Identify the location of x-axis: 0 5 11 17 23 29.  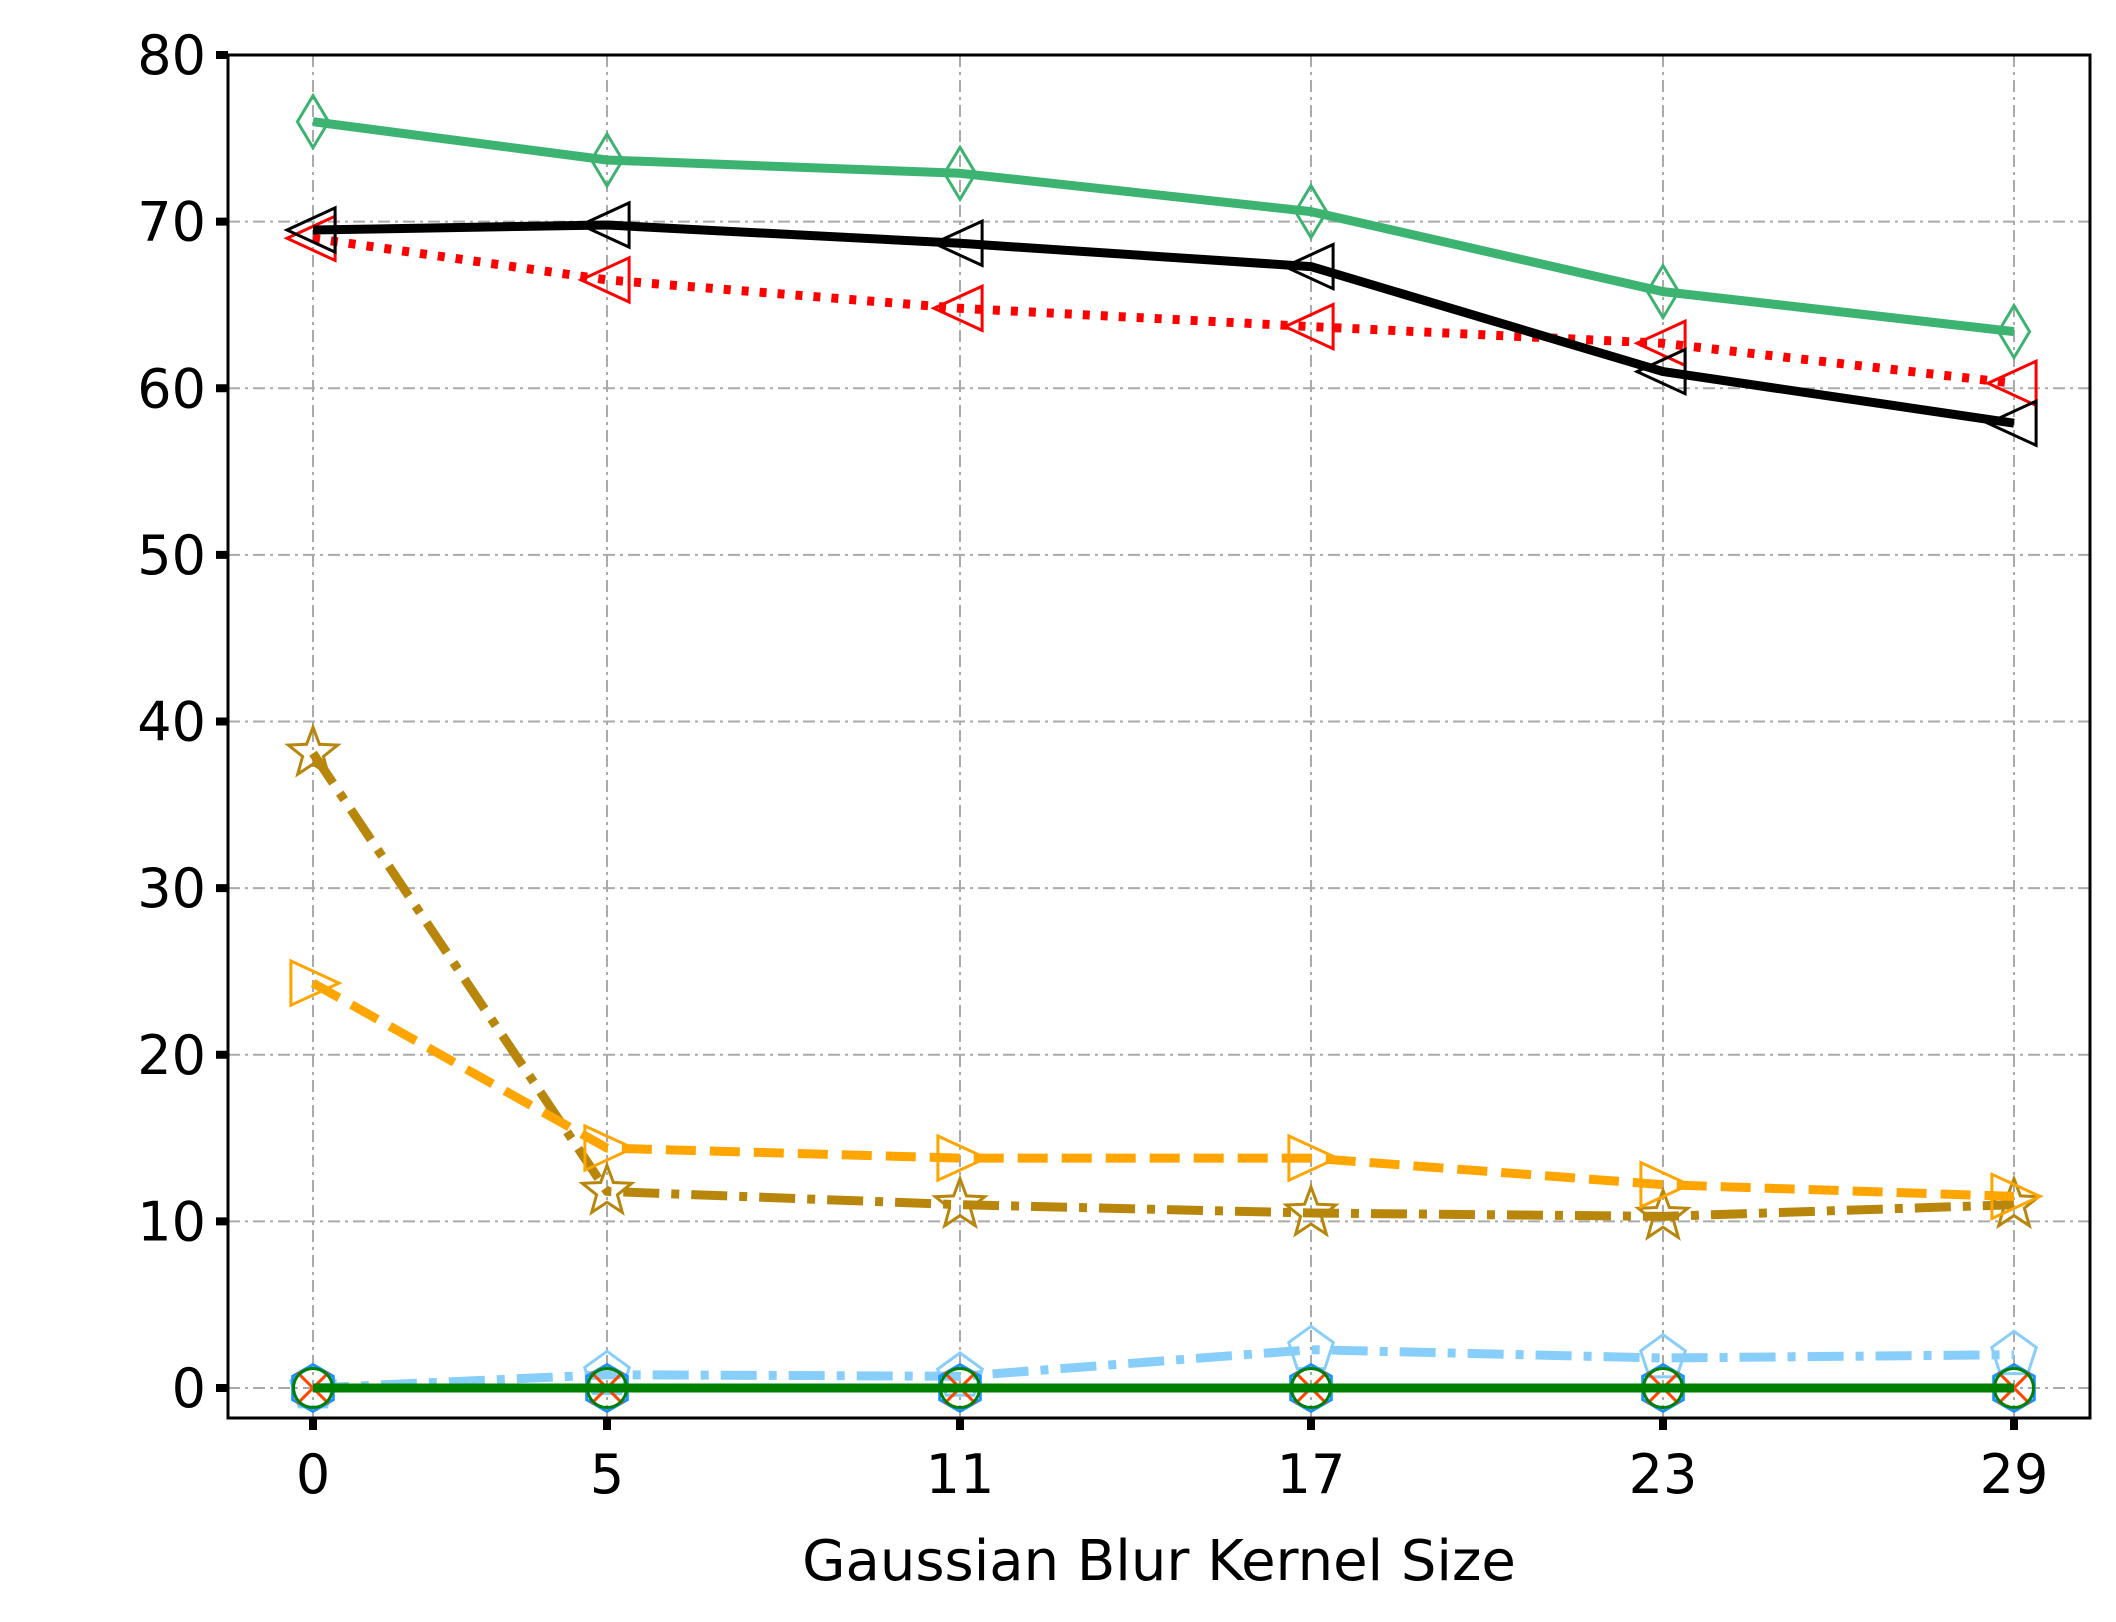
(1172, 1462).